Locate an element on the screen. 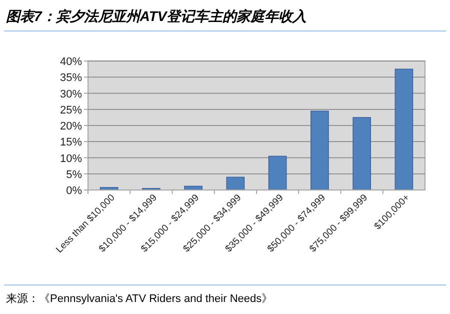  y-tick-label: 40% is located at coordinates (71, 62).